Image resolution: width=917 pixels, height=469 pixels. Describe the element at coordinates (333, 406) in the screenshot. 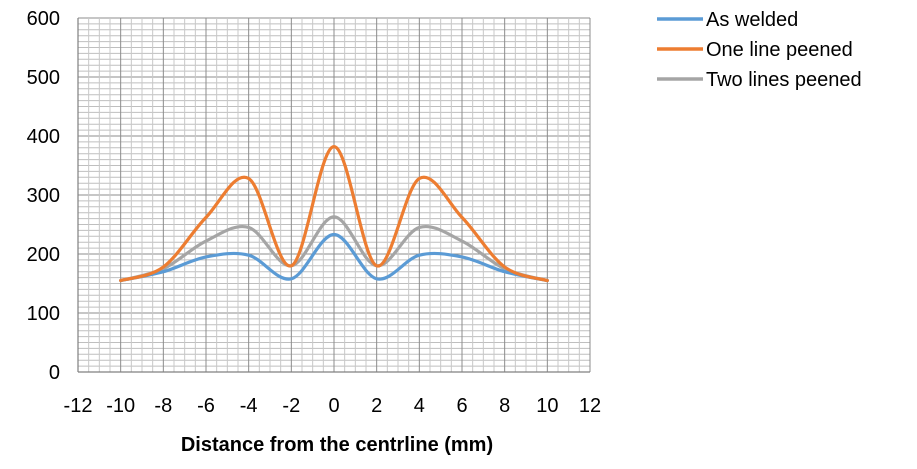

I see `x-tick-label: 0` at that location.